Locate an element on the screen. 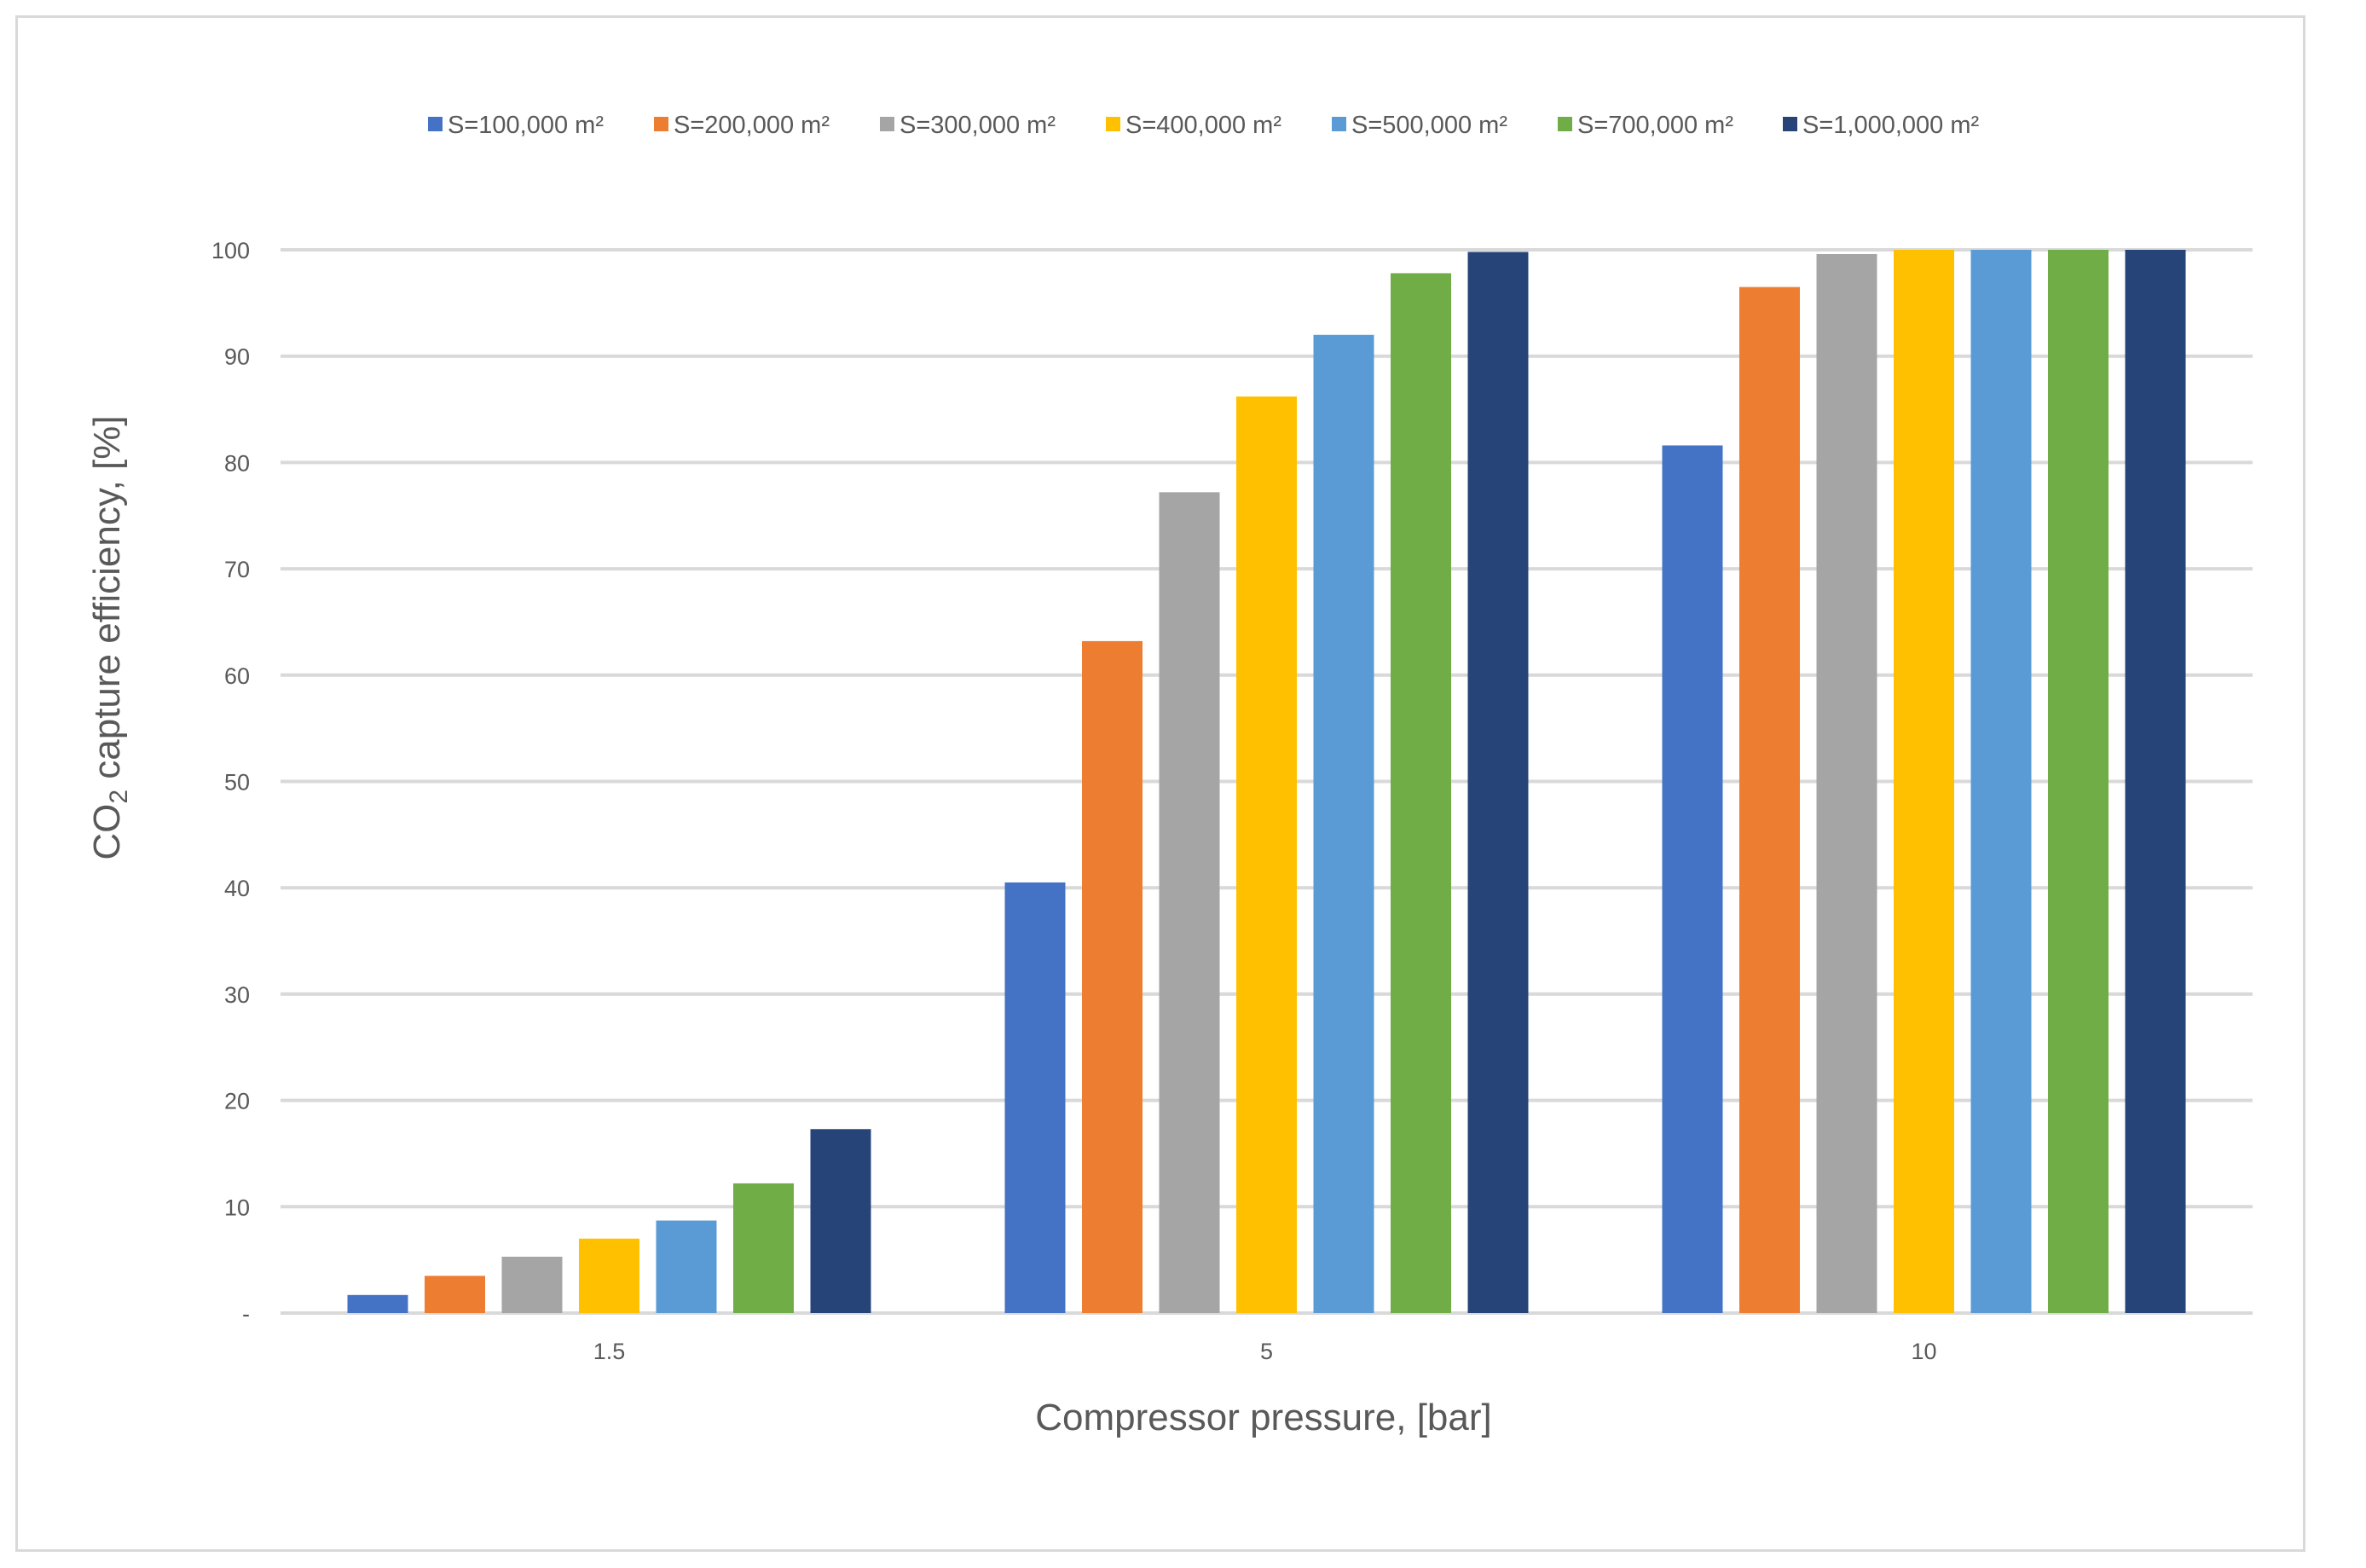 This screenshot has height=1568, width=2366. x-tick-label-1.5: 1.5 is located at coordinates (609, 1351).